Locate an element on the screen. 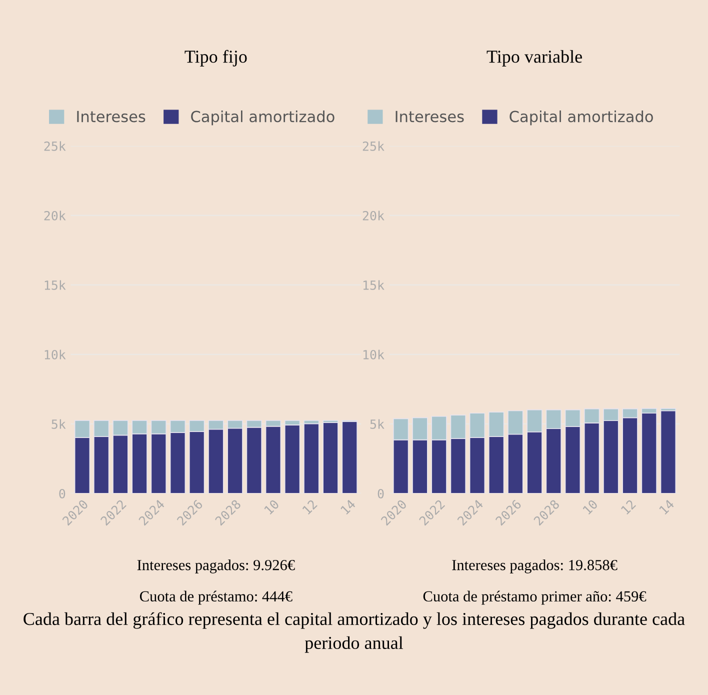  text: Cuota de préstamo primer año: 459€ is located at coordinates (534, 597).